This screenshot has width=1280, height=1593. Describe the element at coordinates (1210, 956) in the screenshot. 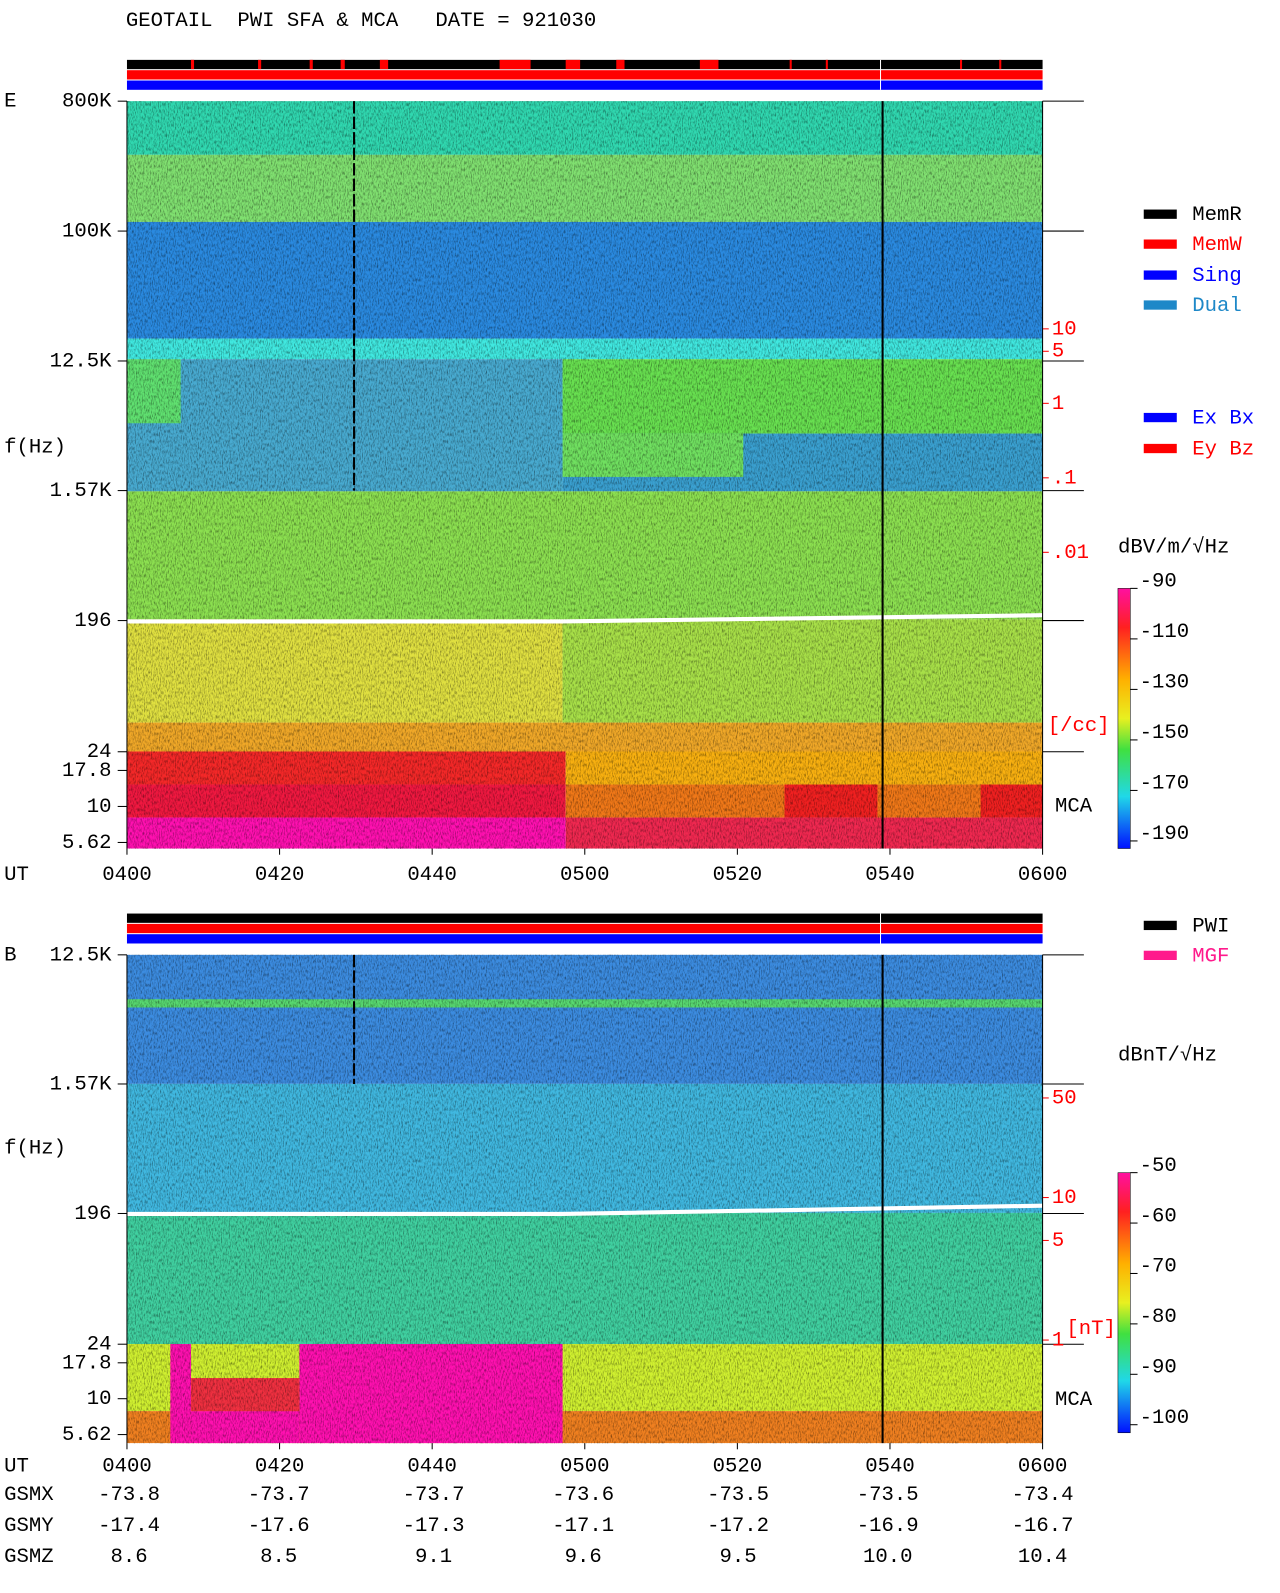

I see `legend-label: MGF` at that location.